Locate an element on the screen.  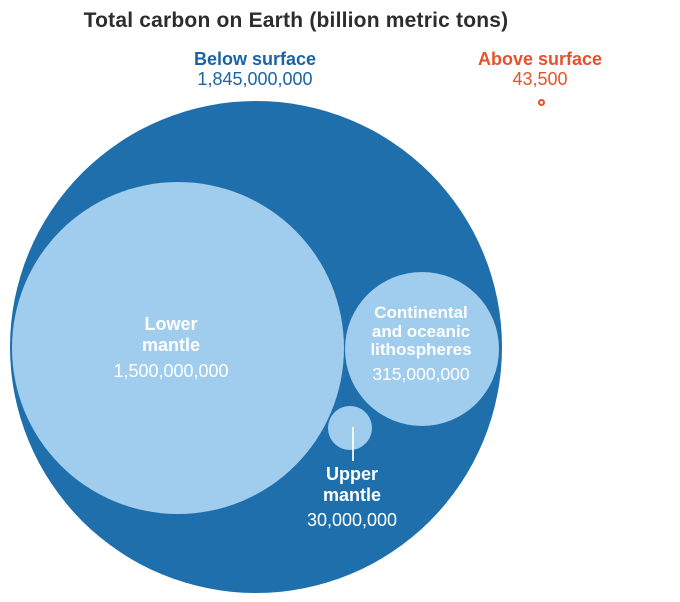
below-surface-value: 1,845,000,000 is located at coordinates (255, 79).